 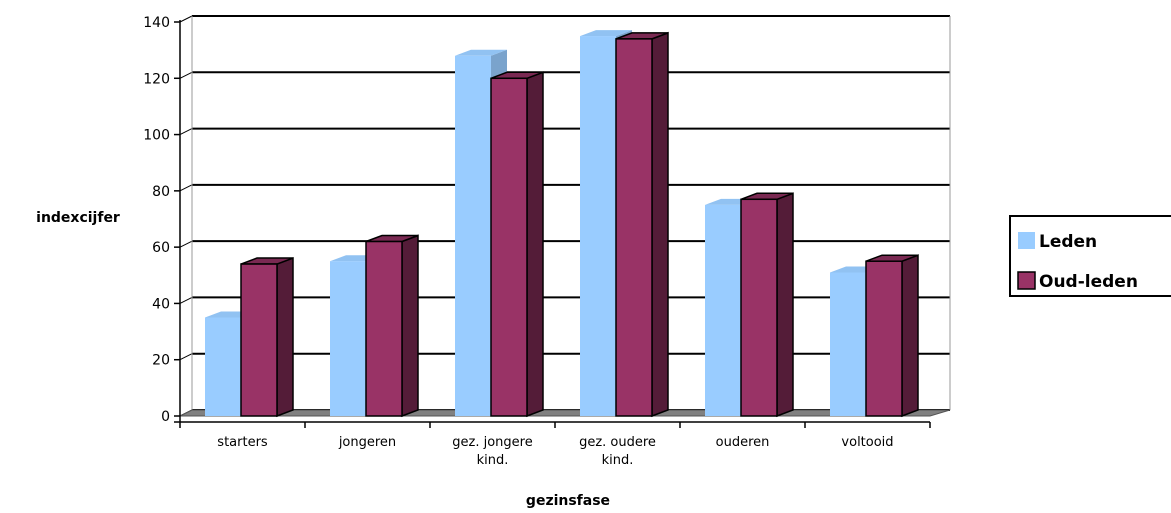 What do you see at coordinates (161, 192) in the screenshot?
I see `y-tick-label: 80` at bounding box center [161, 192].